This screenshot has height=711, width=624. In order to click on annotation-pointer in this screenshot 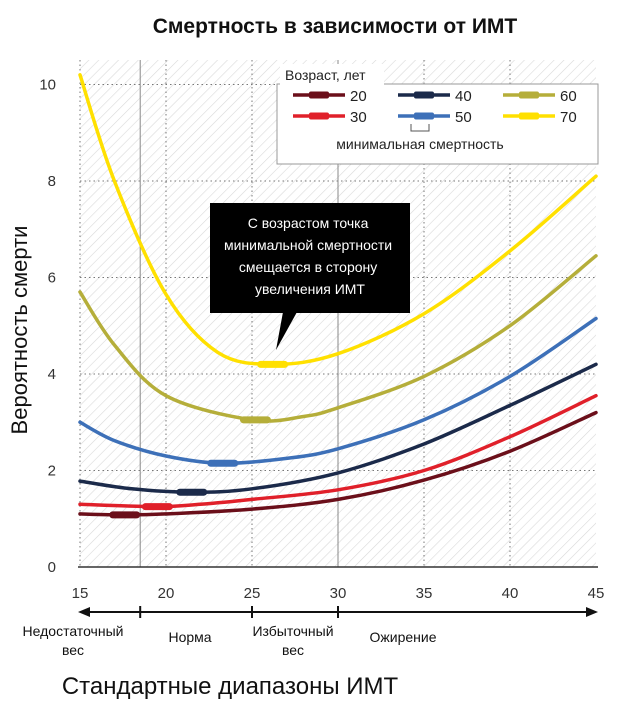, I will do `click(286, 331)`.